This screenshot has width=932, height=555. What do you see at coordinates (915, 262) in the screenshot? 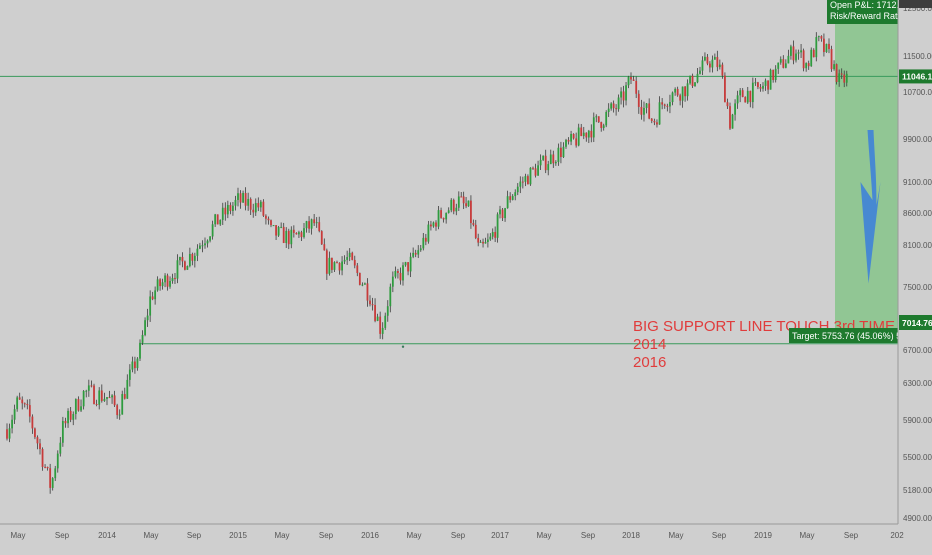
I see `price-axis-bg` at bounding box center [915, 262].